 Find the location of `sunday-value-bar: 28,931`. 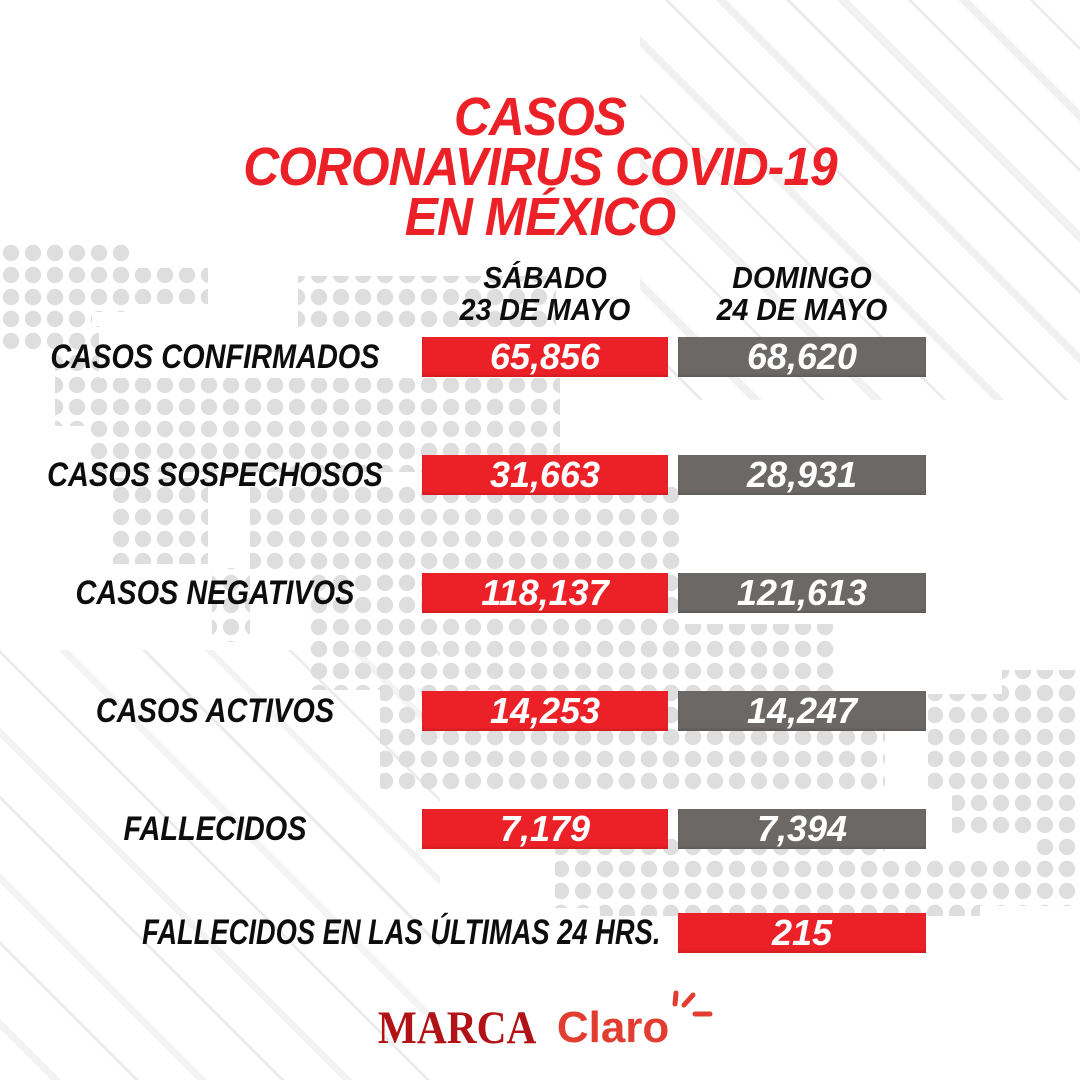

sunday-value-bar: 28,931 is located at coordinates (802, 474).